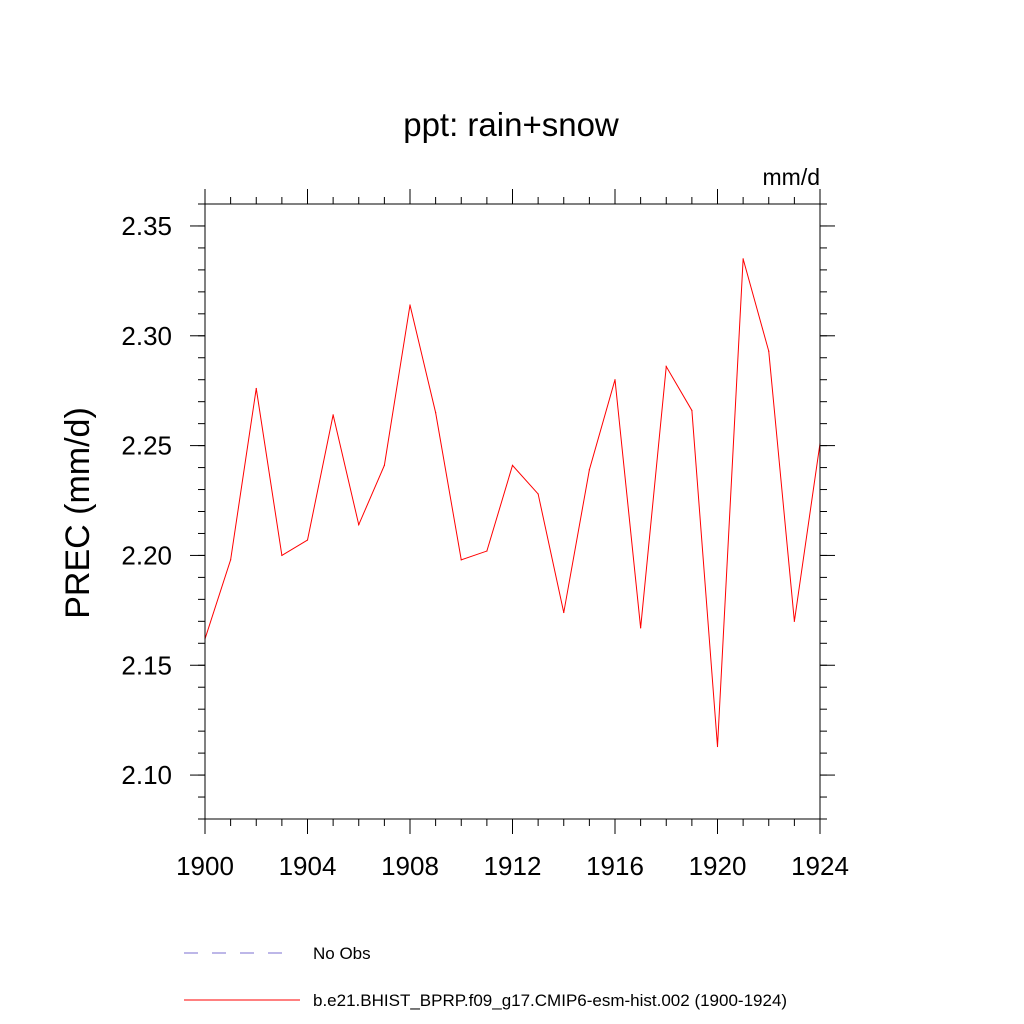 This screenshot has height=1024, width=1024. What do you see at coordinates (146, 226) in the screenshot?
I see `y-tick-label: 2.35` at bounding box center [146, 226].